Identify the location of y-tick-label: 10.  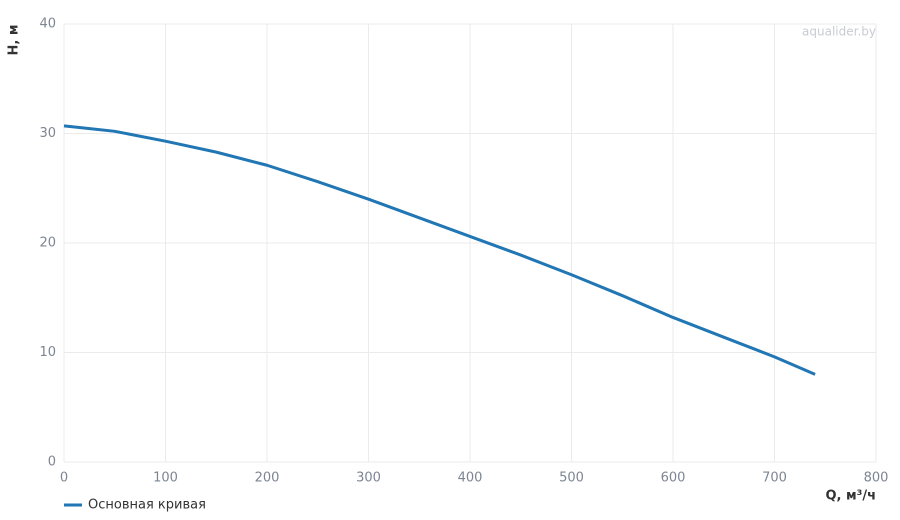
(47, 352).